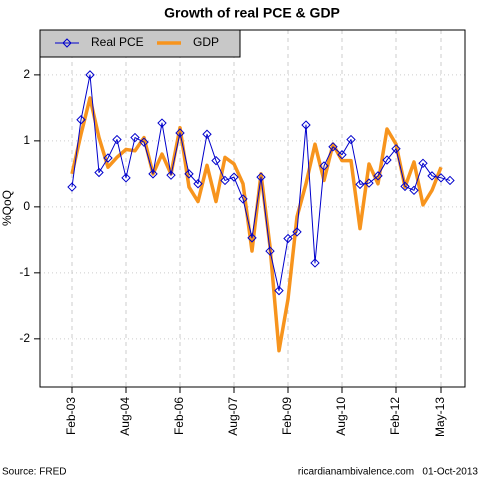 The image size is (480, 480). Describe the element at coordinates (233, 416) in the screenshot. I see `x-tick-label: Aug-07` at that location.